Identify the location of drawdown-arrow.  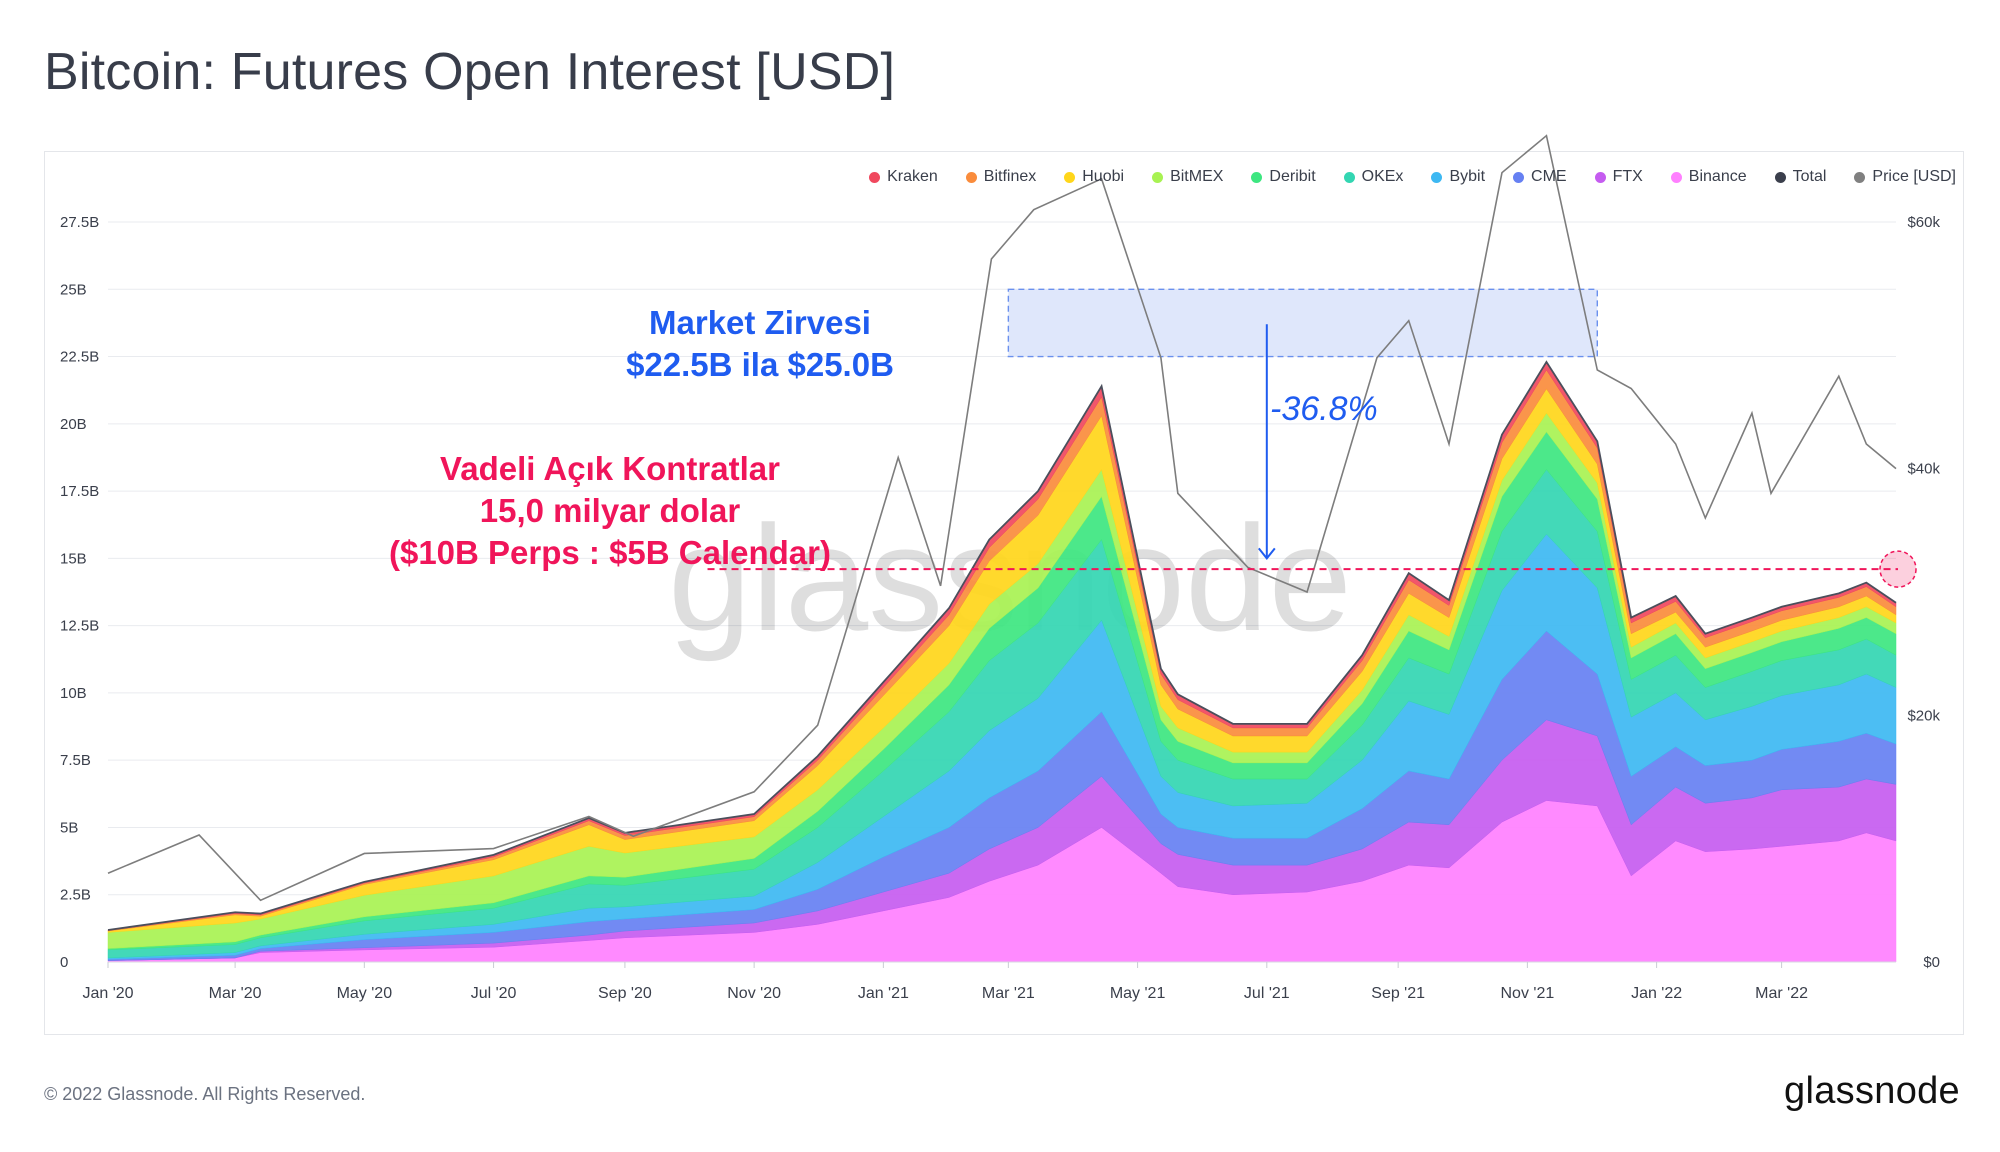
(1267, 442).